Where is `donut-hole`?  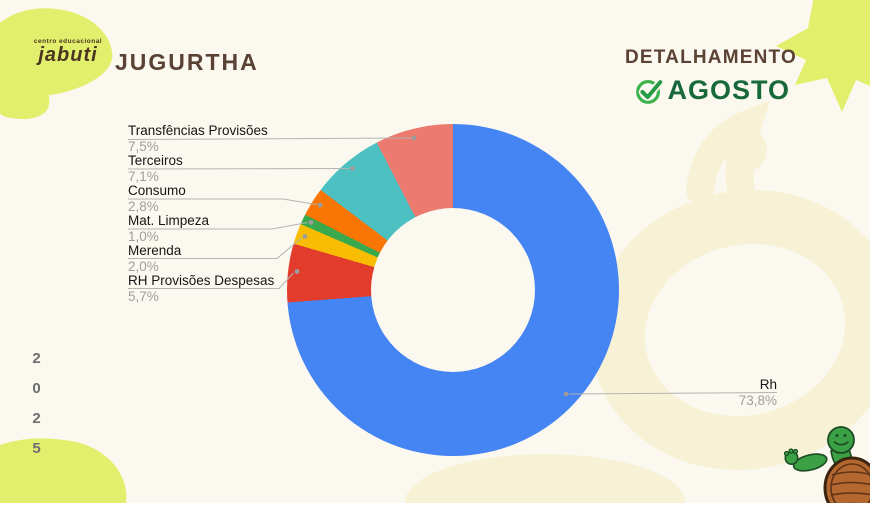 donut-hole is located at coordinates (453, 290).